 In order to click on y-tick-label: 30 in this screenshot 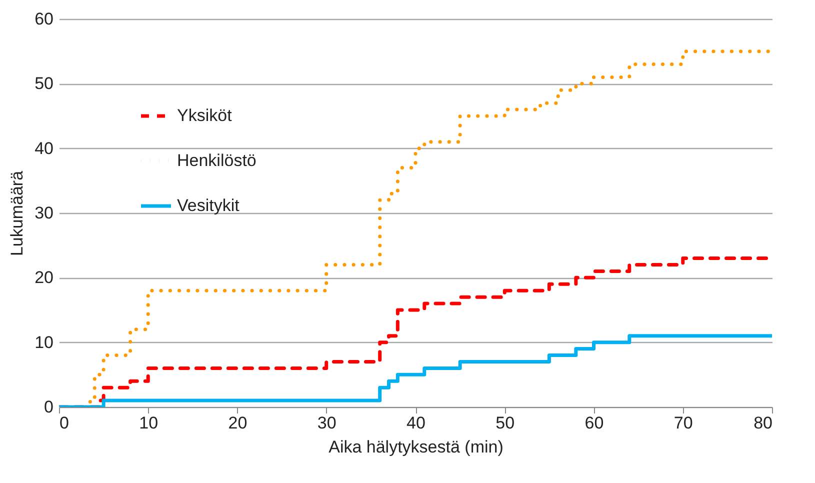, I will do `click(44, 213)`.